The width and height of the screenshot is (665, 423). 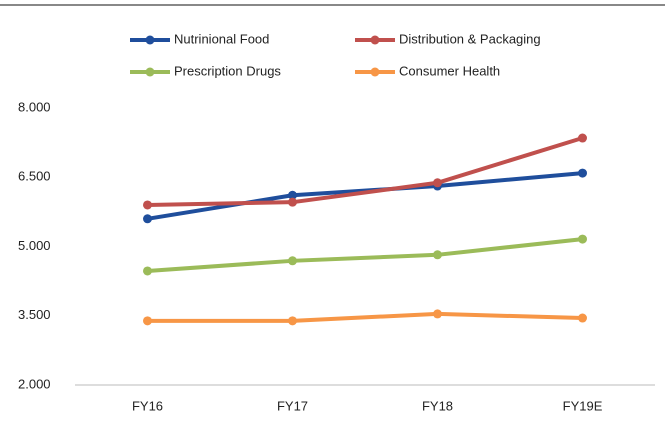 I want to click on x-tick-label: FY19E, so click(x=583, y=405).